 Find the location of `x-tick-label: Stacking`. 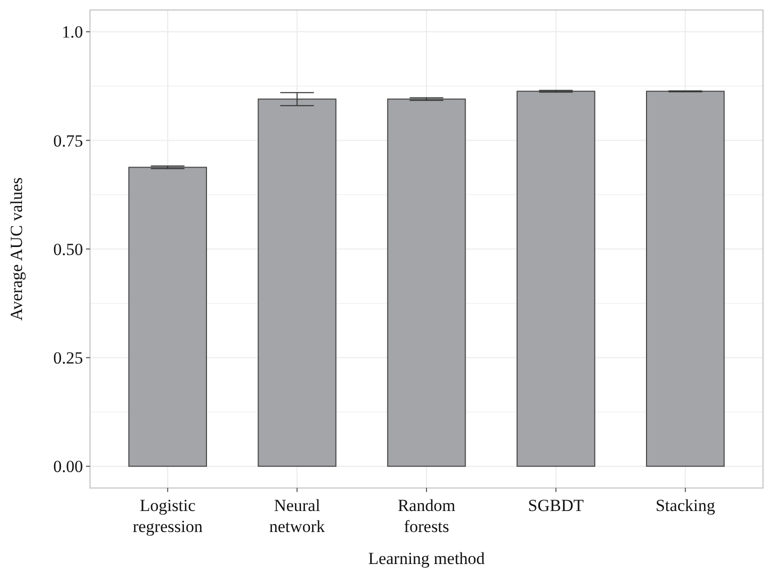

x-tick-label: Stacking is located at coordinates (686, 505).